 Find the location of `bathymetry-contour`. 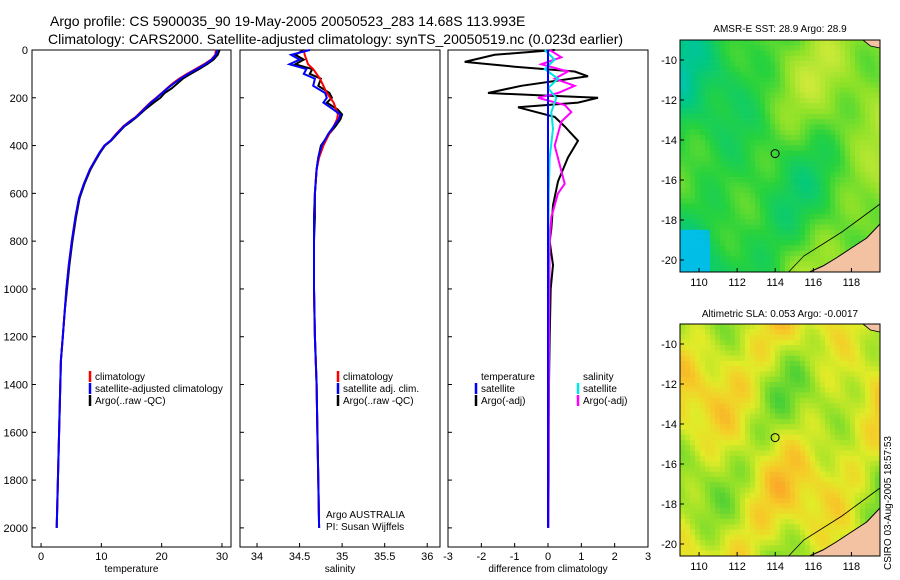

bathymetry-contour is located at coordinates (834, 238).